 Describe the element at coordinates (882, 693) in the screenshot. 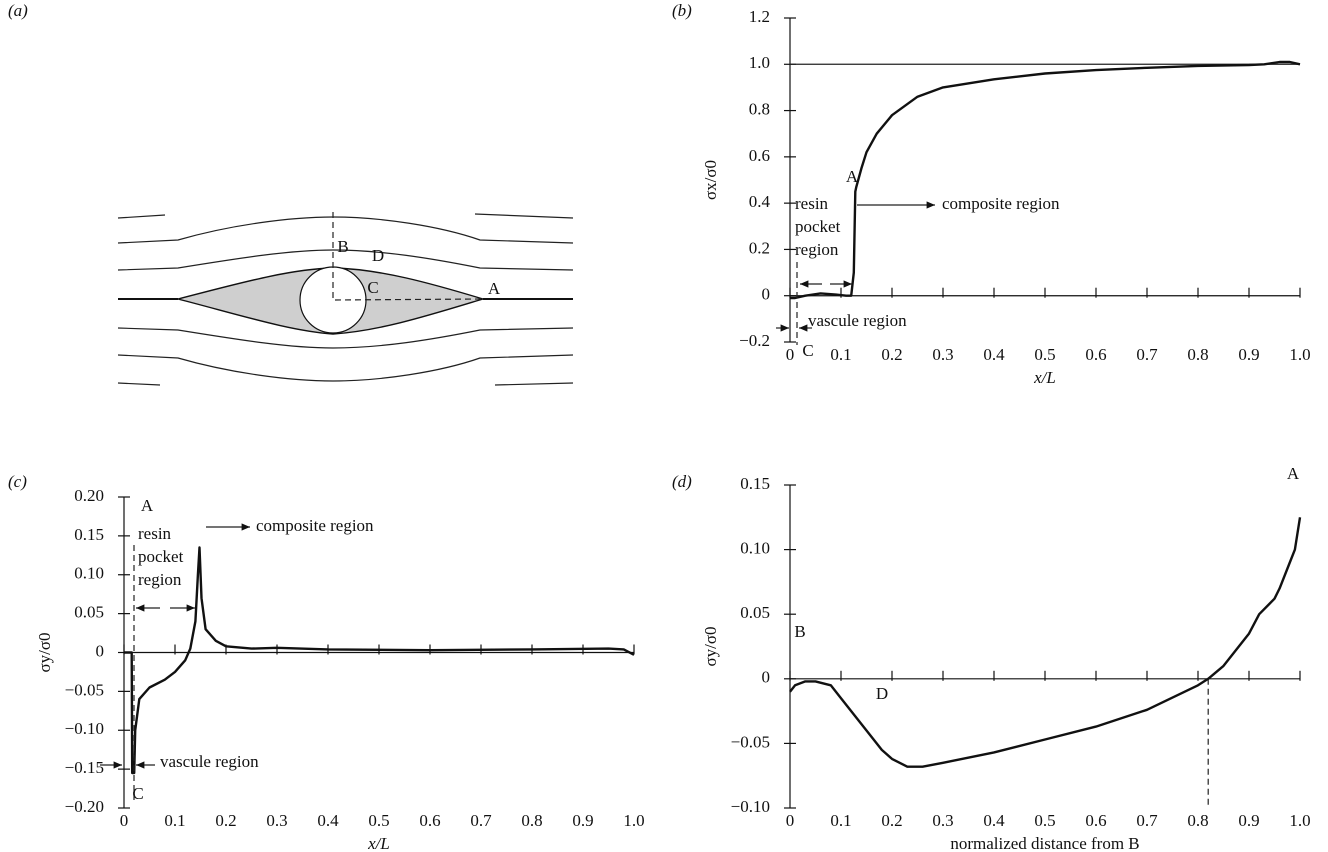

I see `annotation: D` at that location.